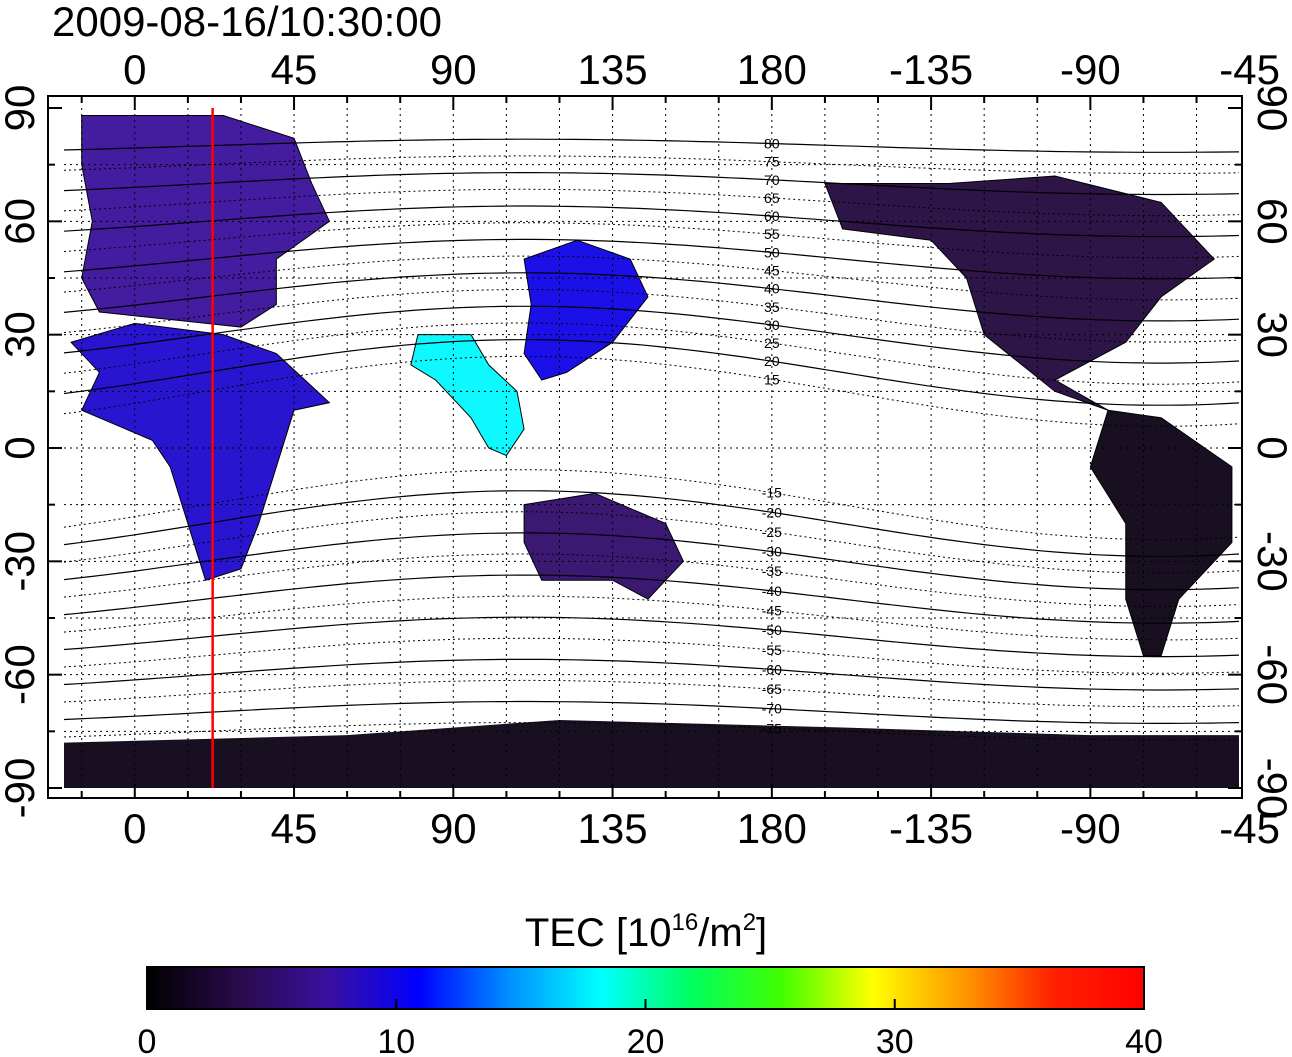 The width and height of the screenshot is (1292, 1057). I want to click on contour-label: -20, so click(772, 512).